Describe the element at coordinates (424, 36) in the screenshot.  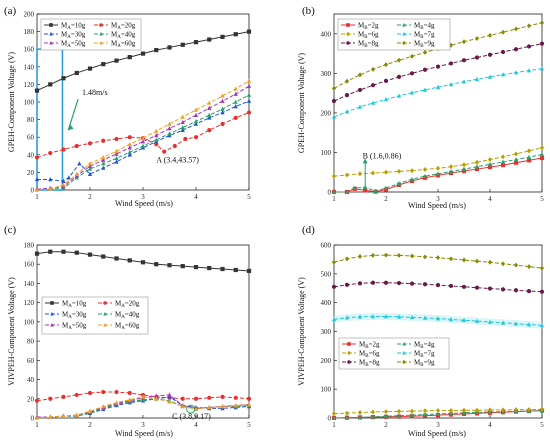
I see `legend-label: MB=7g` at that location.